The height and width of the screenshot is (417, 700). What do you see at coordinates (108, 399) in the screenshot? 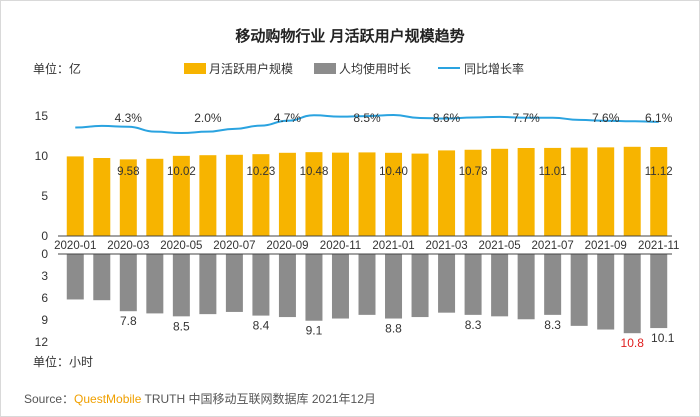
I see `source-brand: QuestMobile` at bounding box center [108, 399].